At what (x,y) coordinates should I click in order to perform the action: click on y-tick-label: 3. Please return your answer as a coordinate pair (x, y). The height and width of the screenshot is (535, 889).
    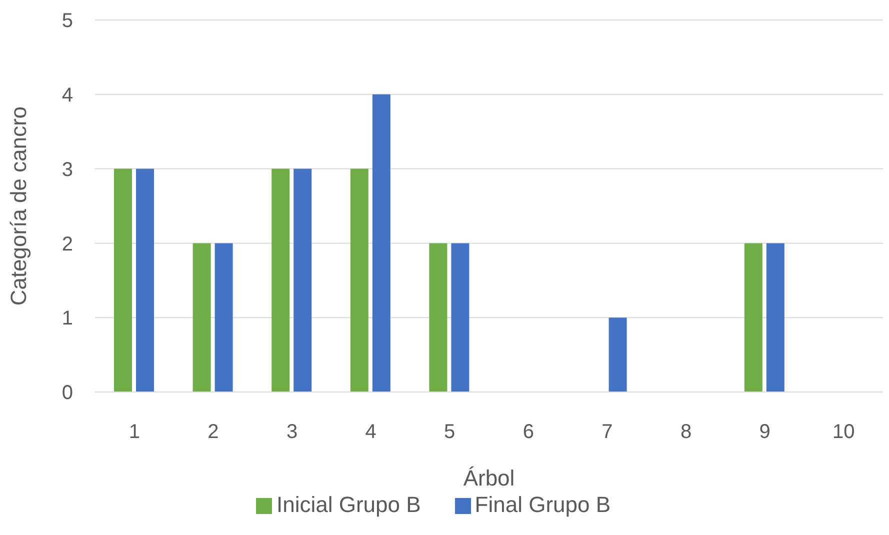
    Looking at the image, I should click on (67, 169).